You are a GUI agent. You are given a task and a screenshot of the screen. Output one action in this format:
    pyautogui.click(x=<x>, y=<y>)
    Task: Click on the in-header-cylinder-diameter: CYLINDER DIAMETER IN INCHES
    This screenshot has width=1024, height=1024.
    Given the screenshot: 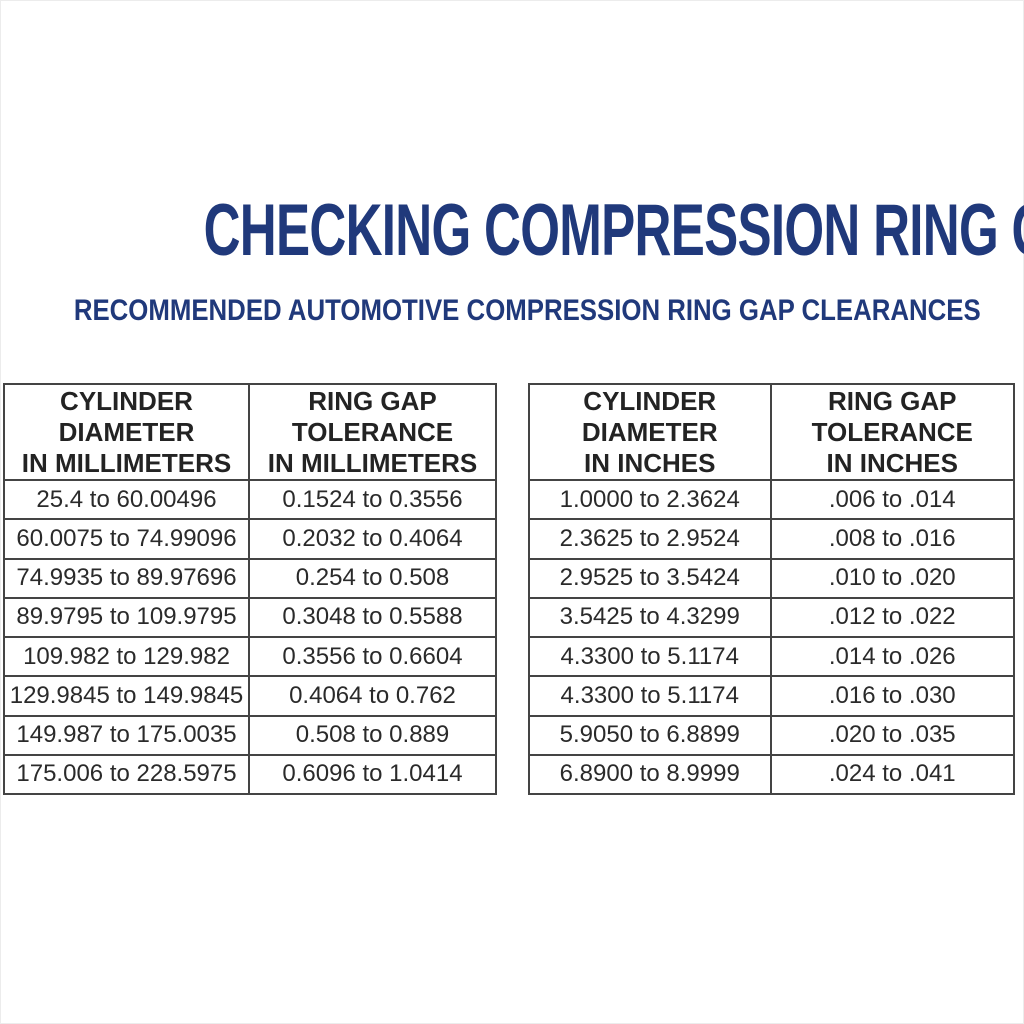 What is the action you would take?
    pyautogui.click(x=651, y=432)
    